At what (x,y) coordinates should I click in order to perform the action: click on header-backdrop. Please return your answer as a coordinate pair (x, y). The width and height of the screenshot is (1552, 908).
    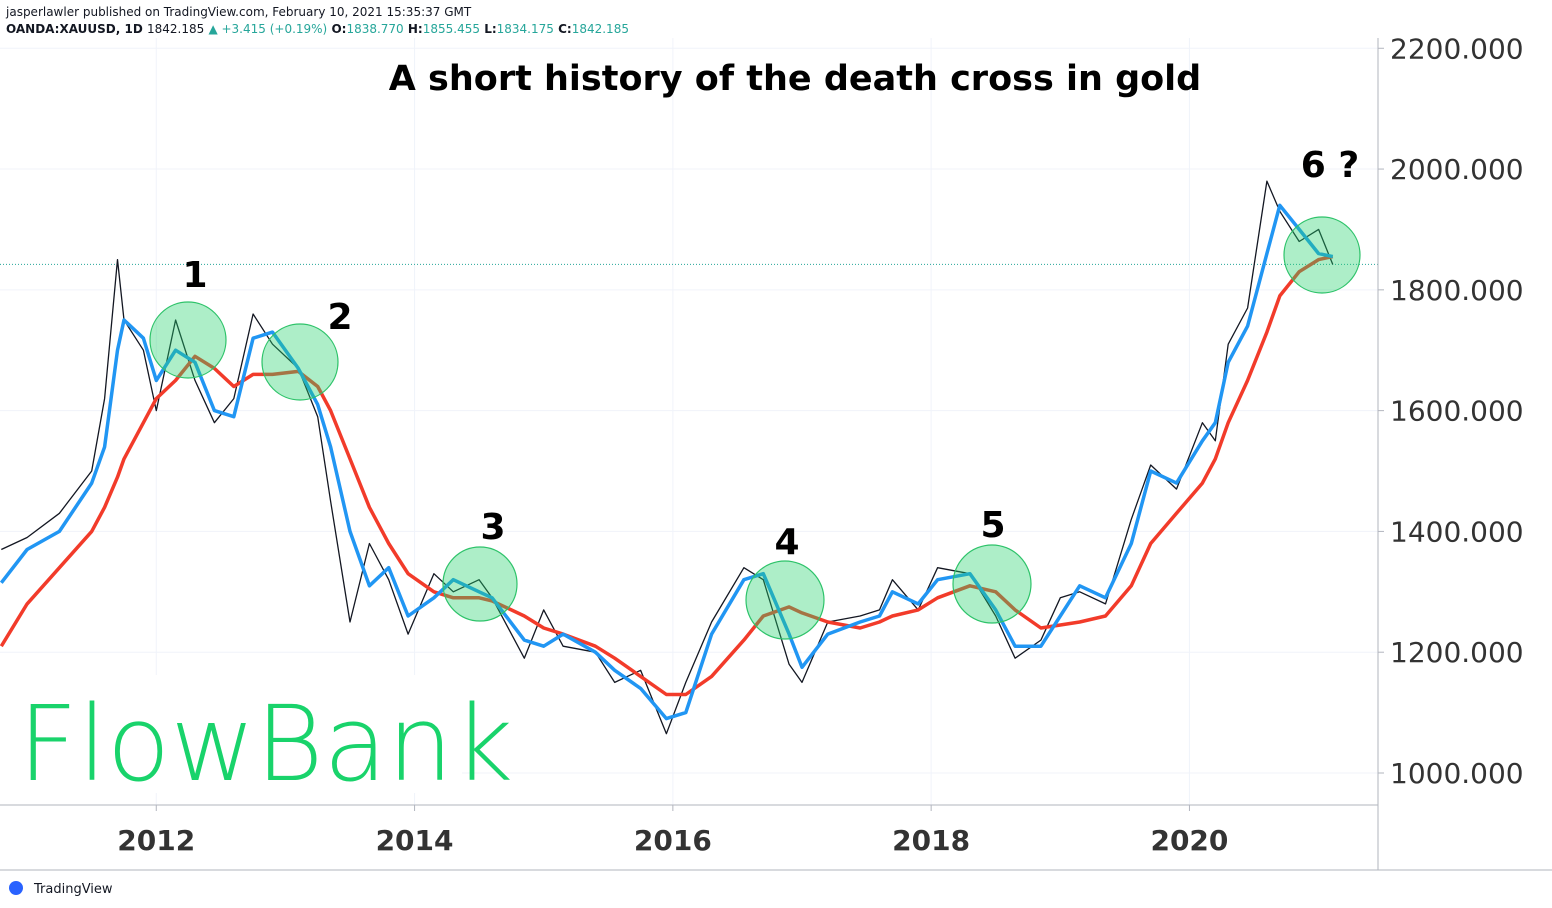
    Looking at the image, I should click on (776, 19).